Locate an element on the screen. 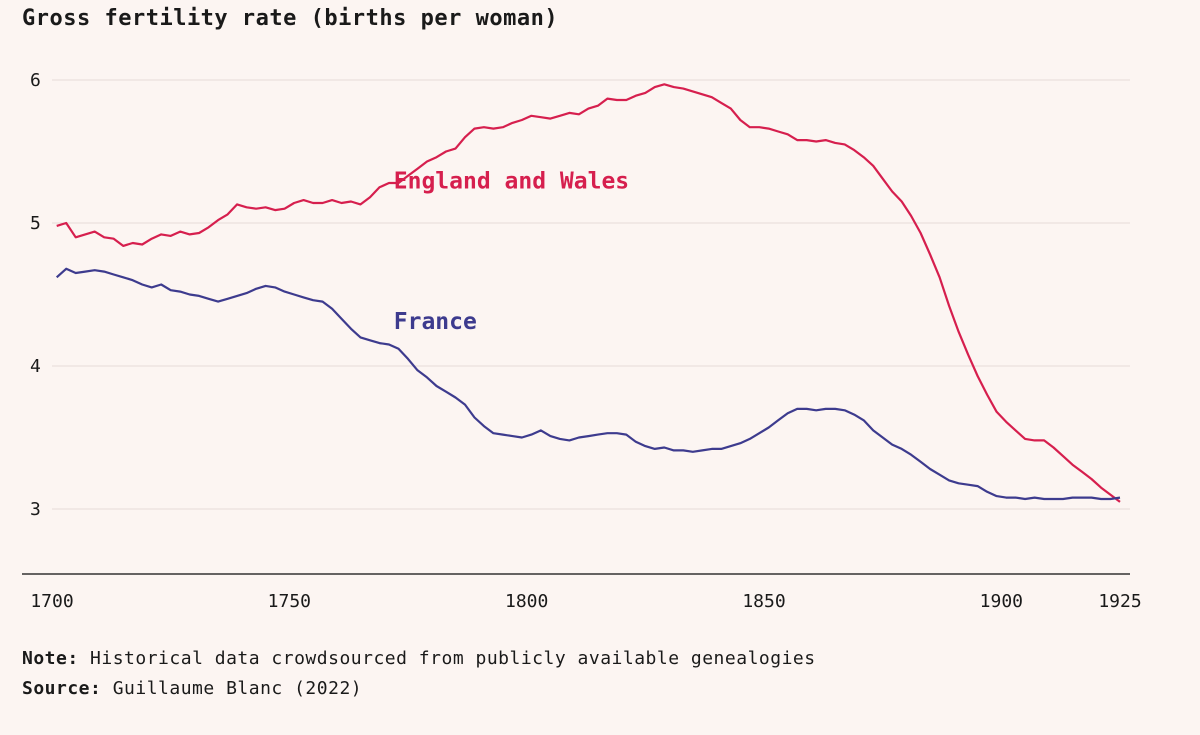 Image resolution: width=1200 pixels, height=735 pixels. x-tick-label-1700: 1700 is located at coordinates (51, 601).